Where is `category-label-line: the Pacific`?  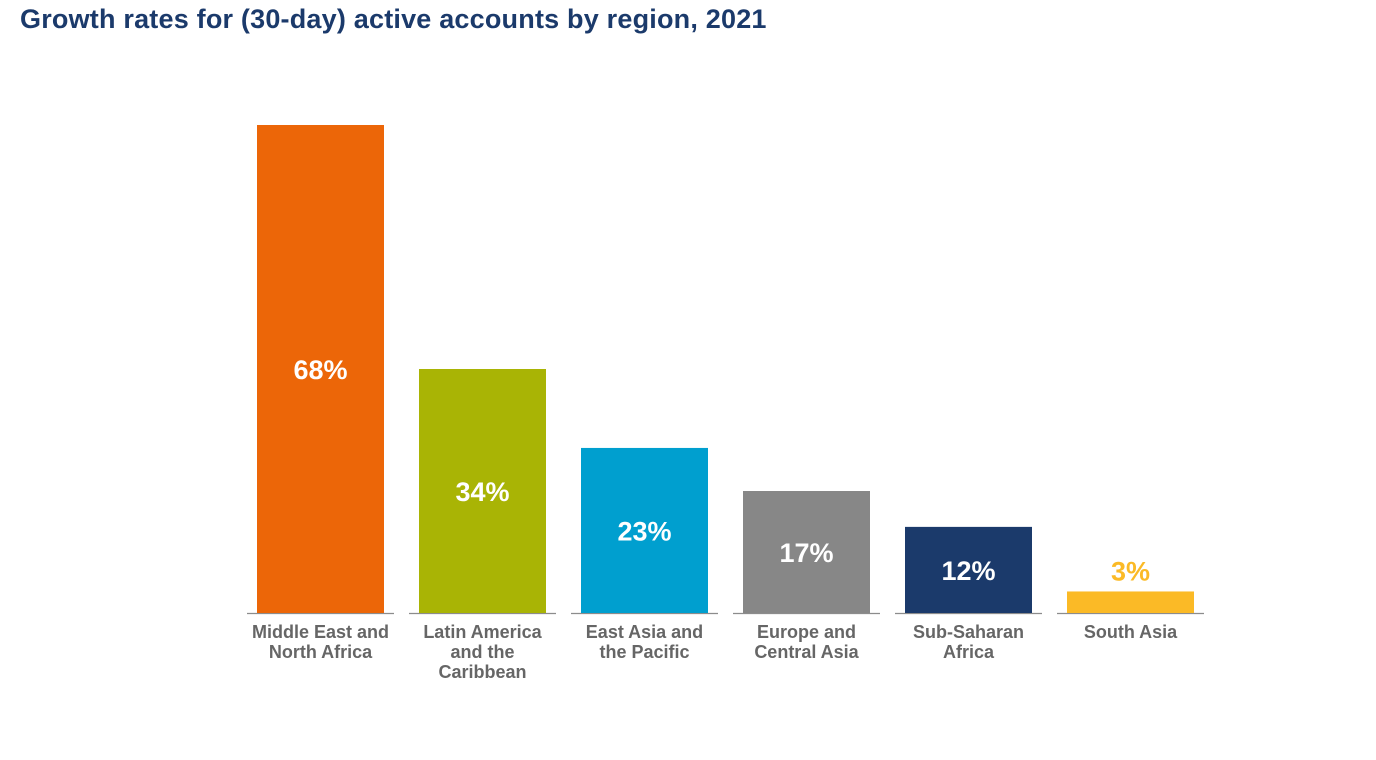 category-label-line: the Pacific is located at coordinates (644, 652).